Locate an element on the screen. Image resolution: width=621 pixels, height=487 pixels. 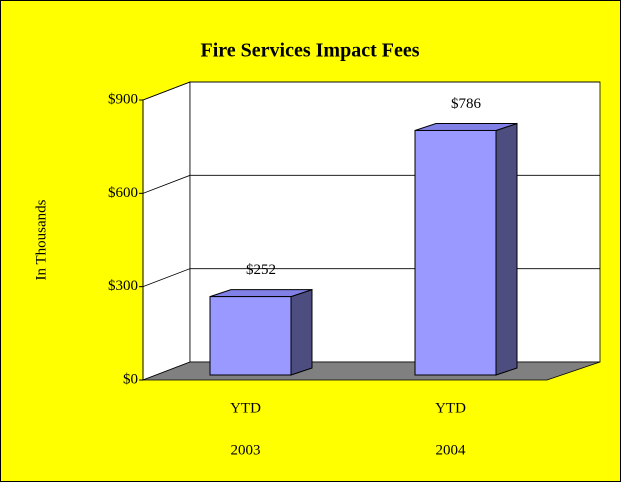
y-tick-label: $600 is located at coordinates (123, 193).